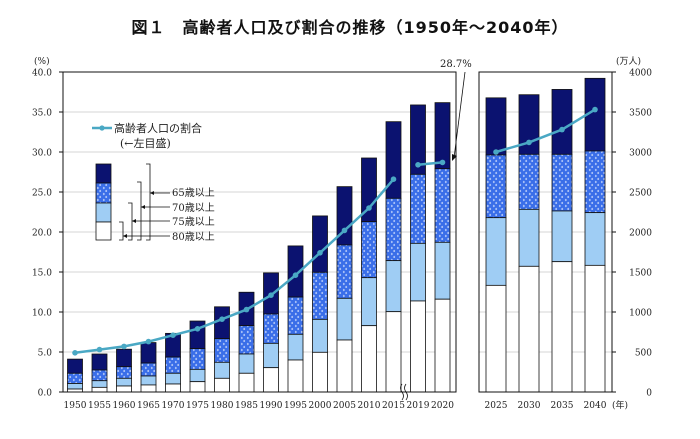 Image resolution: width=700 pixels, height=439 pixels. I want to click on x-axis-tick-label: 1955, so click(99, 406).